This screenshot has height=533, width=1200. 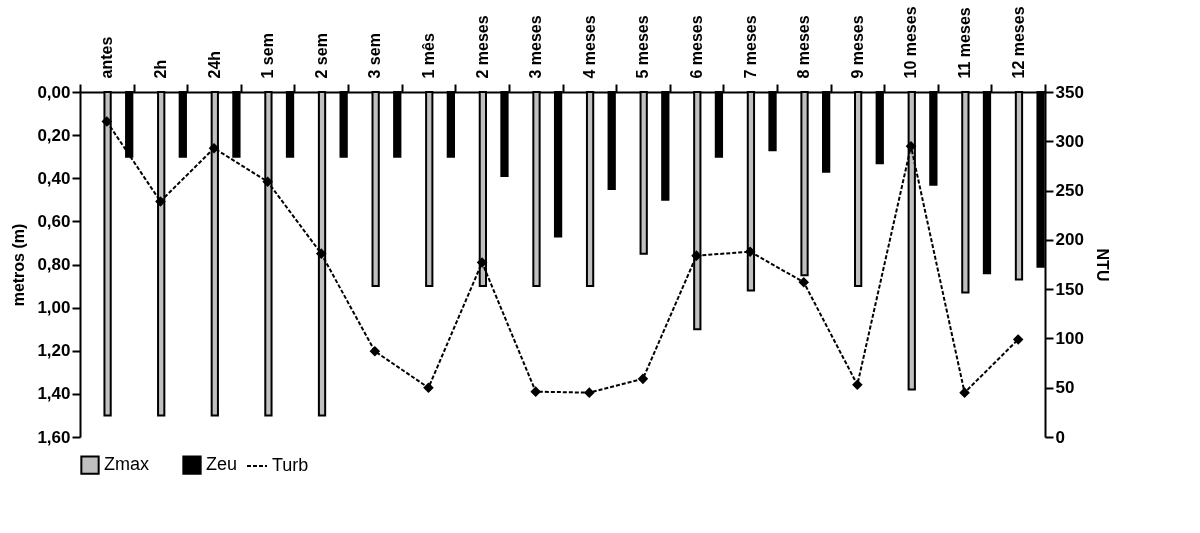 What do you see at coordinates (107, 57) in the screenshot?
I see `x-tick-label: antes` at bounding box center [107, 57].